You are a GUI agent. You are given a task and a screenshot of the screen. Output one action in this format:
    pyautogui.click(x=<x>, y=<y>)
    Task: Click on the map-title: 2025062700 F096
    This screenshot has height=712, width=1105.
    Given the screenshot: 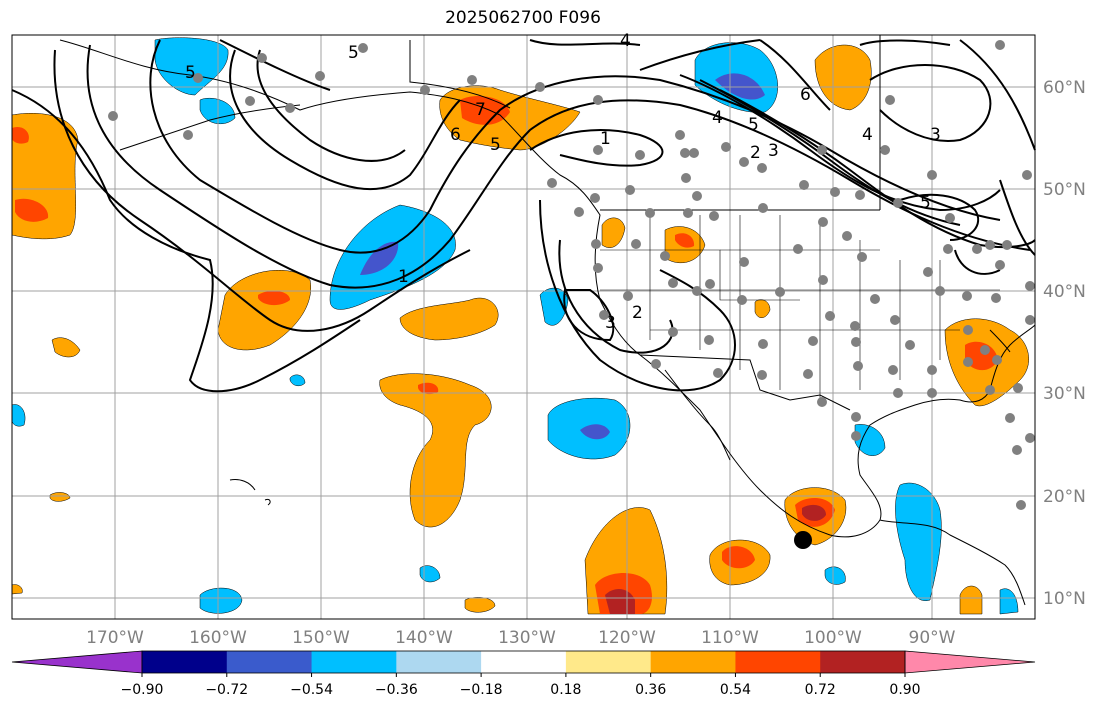 What is the action you would take?
    pyautogui.click(x=523, y=18)
    